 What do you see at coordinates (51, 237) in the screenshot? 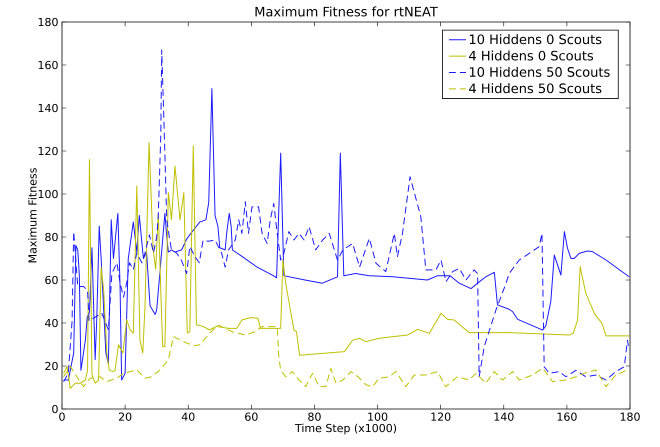
I see `y-tick-label: 80` at bounding box center [51, 237].